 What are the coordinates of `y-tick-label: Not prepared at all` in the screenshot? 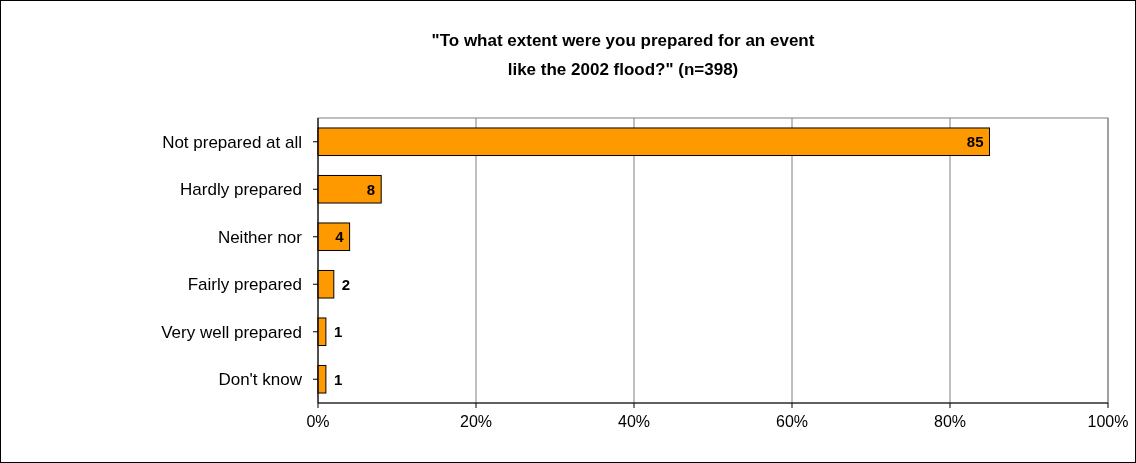 It's located at (232, 142).